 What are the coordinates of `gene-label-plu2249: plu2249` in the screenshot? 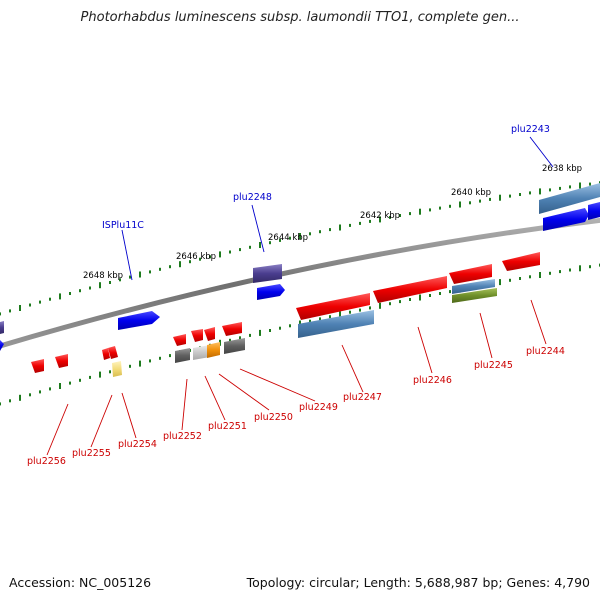 It's located at (318, 407).